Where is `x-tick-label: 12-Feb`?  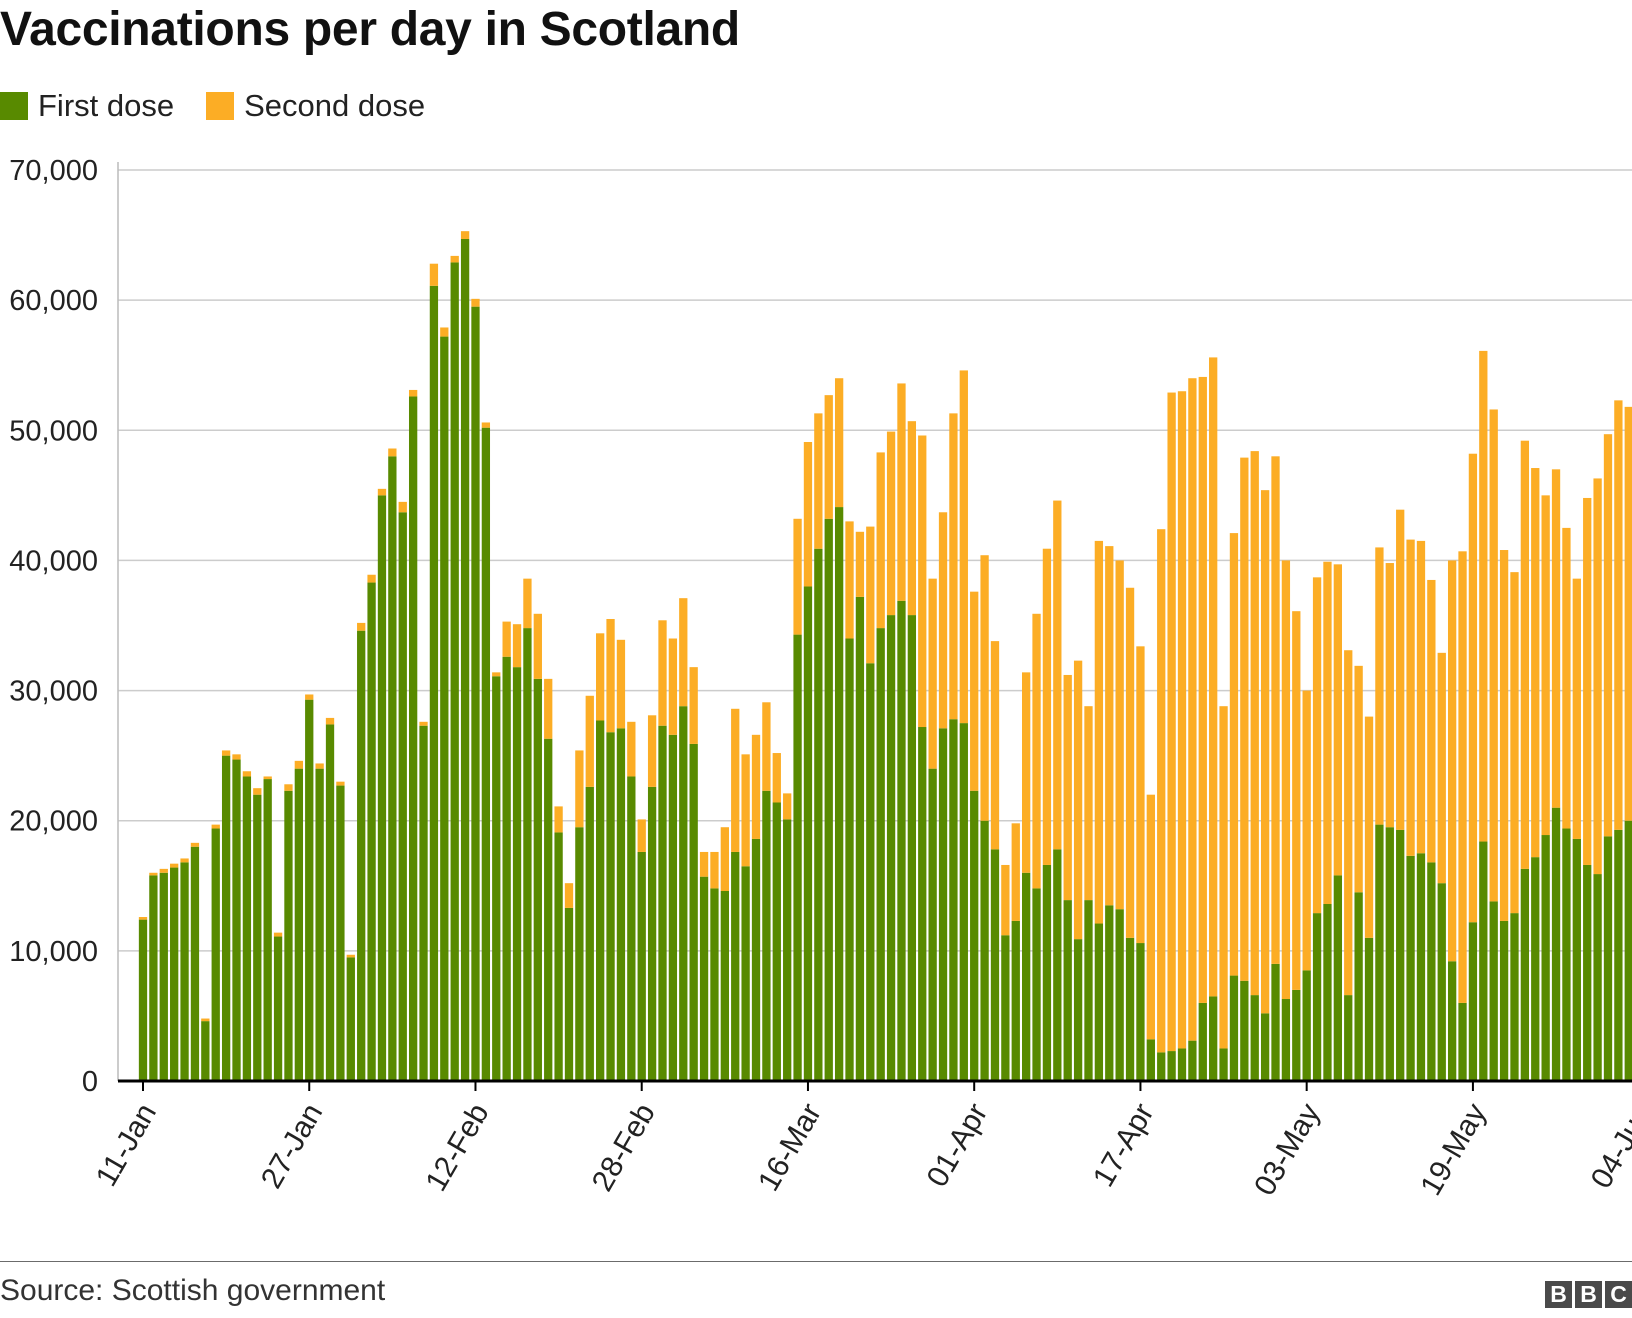
x-tick-label: 12-Feb is located at coordinates (457, 1147).